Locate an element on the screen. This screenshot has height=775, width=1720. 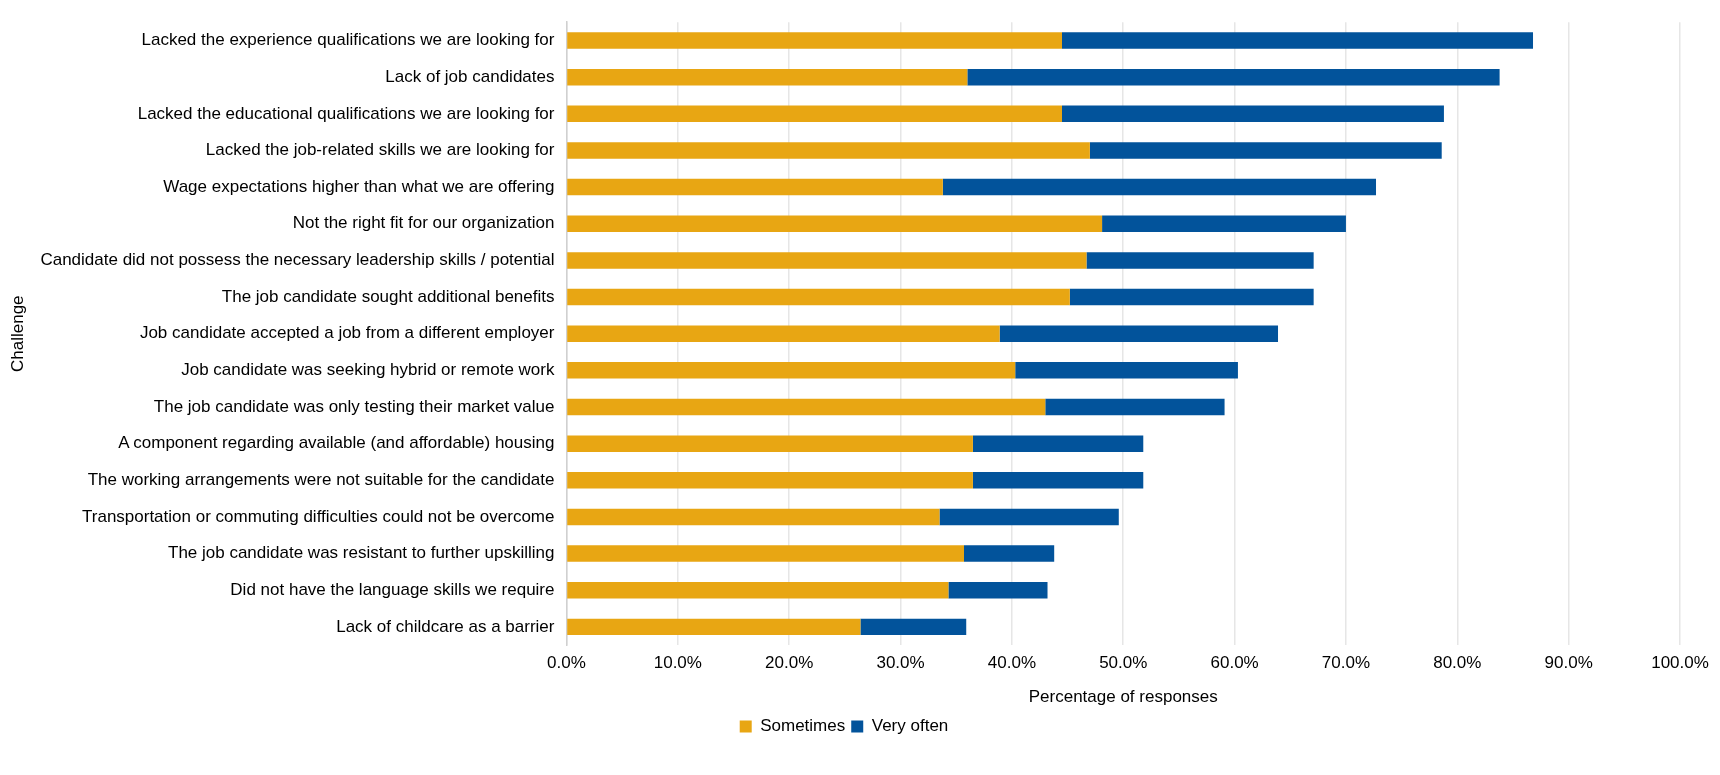
y-tick-label: Did not have the language skills we require is located at coordinates (392, 589).